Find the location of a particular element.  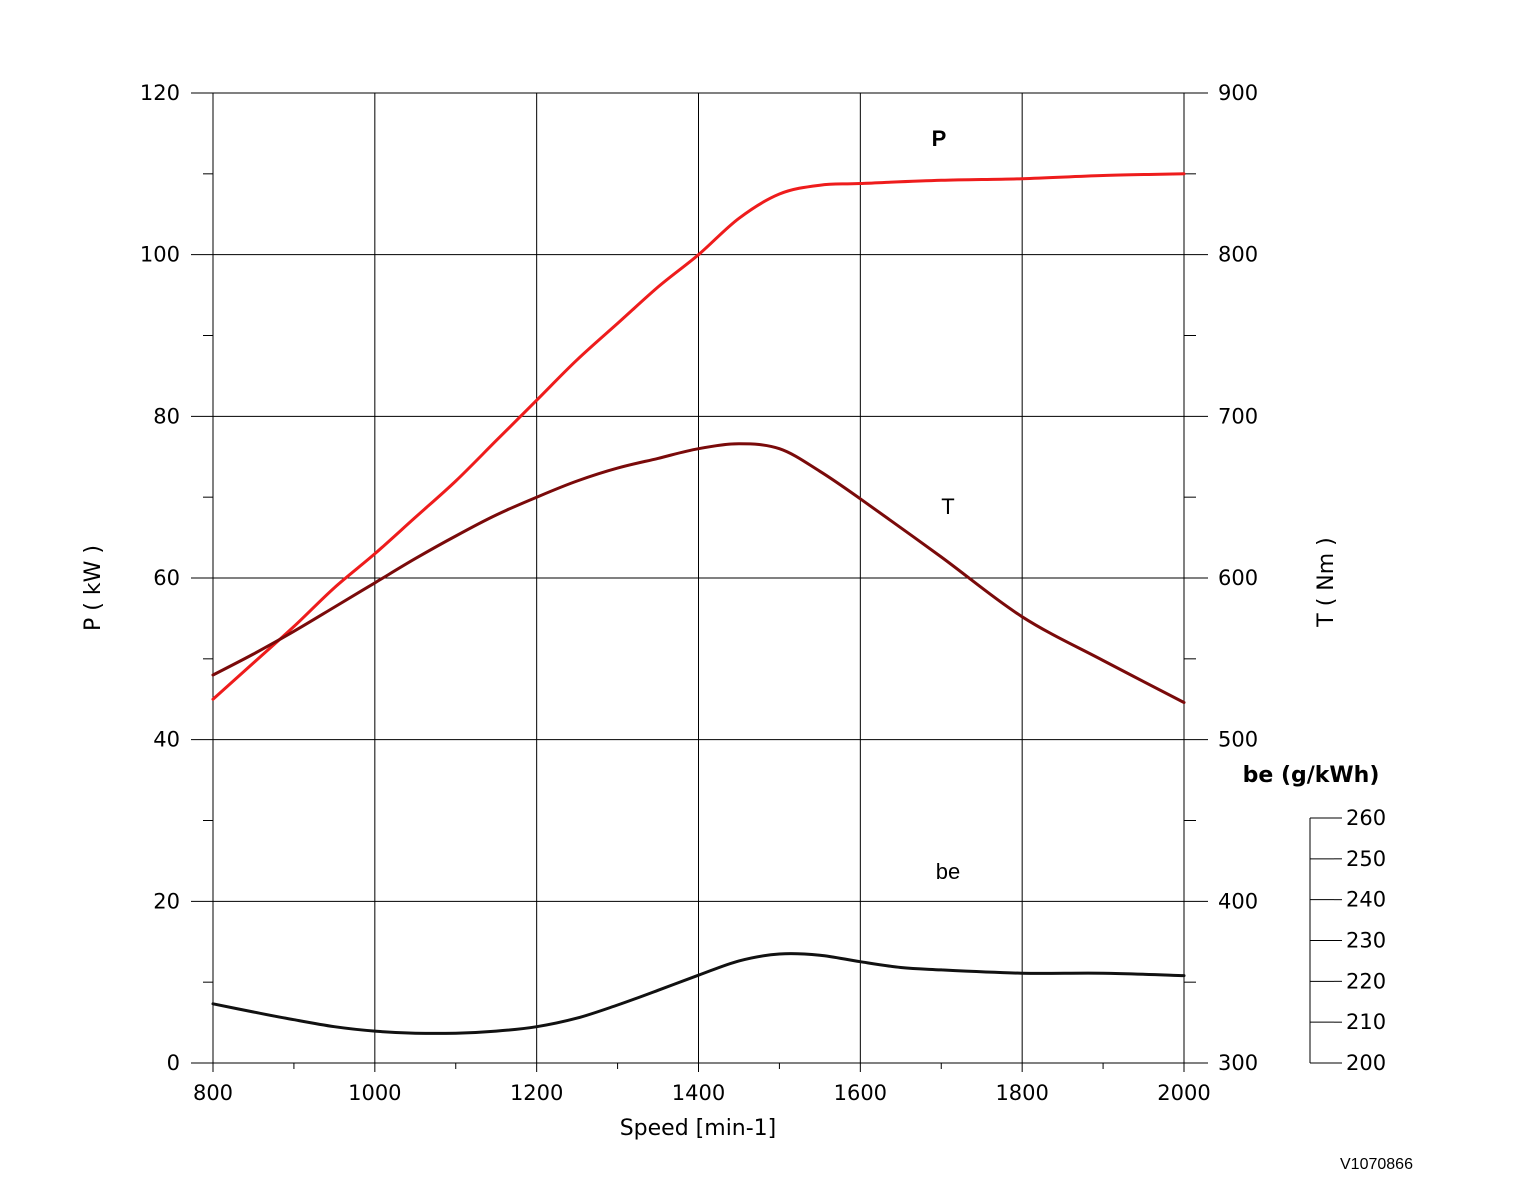

be-tick-label: 200 is located at coordinates (1366, 1063).